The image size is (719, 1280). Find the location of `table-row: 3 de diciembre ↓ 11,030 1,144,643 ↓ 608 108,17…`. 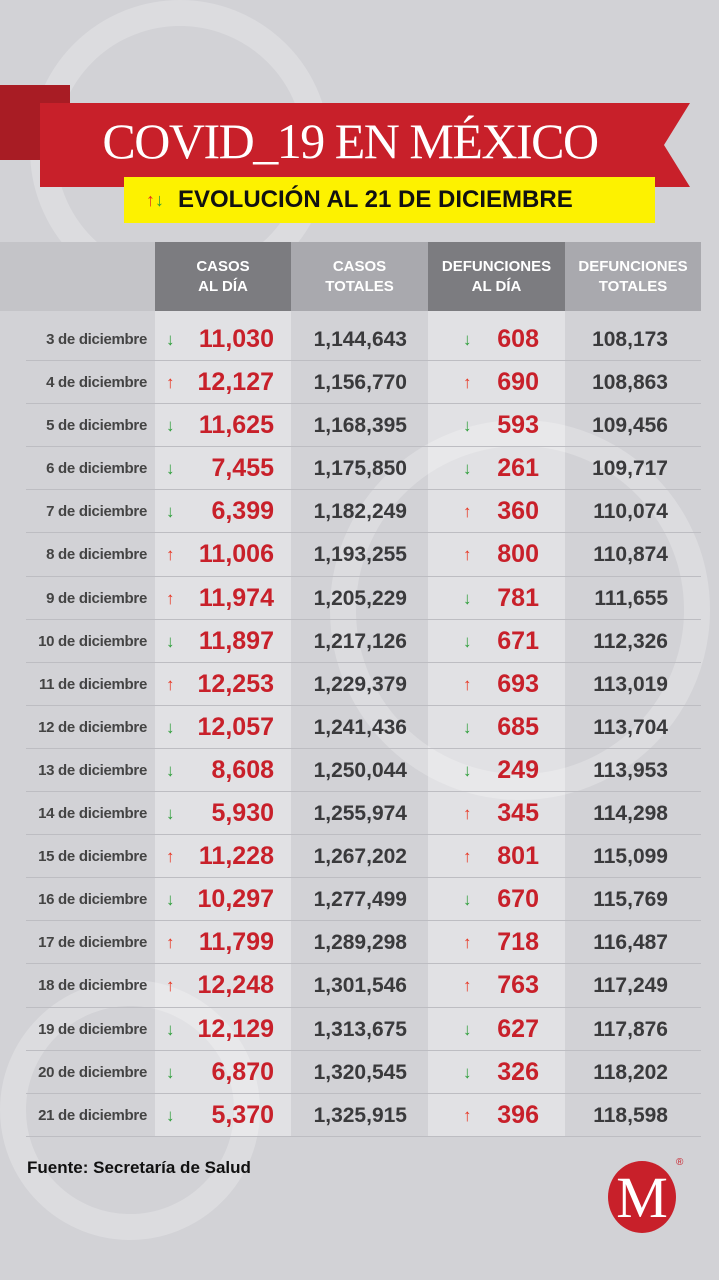

table-row: 3 de diciembre ↓ 11,030 1,144,643 ↓ 608 108,17… is located at coordinates (363, 340).